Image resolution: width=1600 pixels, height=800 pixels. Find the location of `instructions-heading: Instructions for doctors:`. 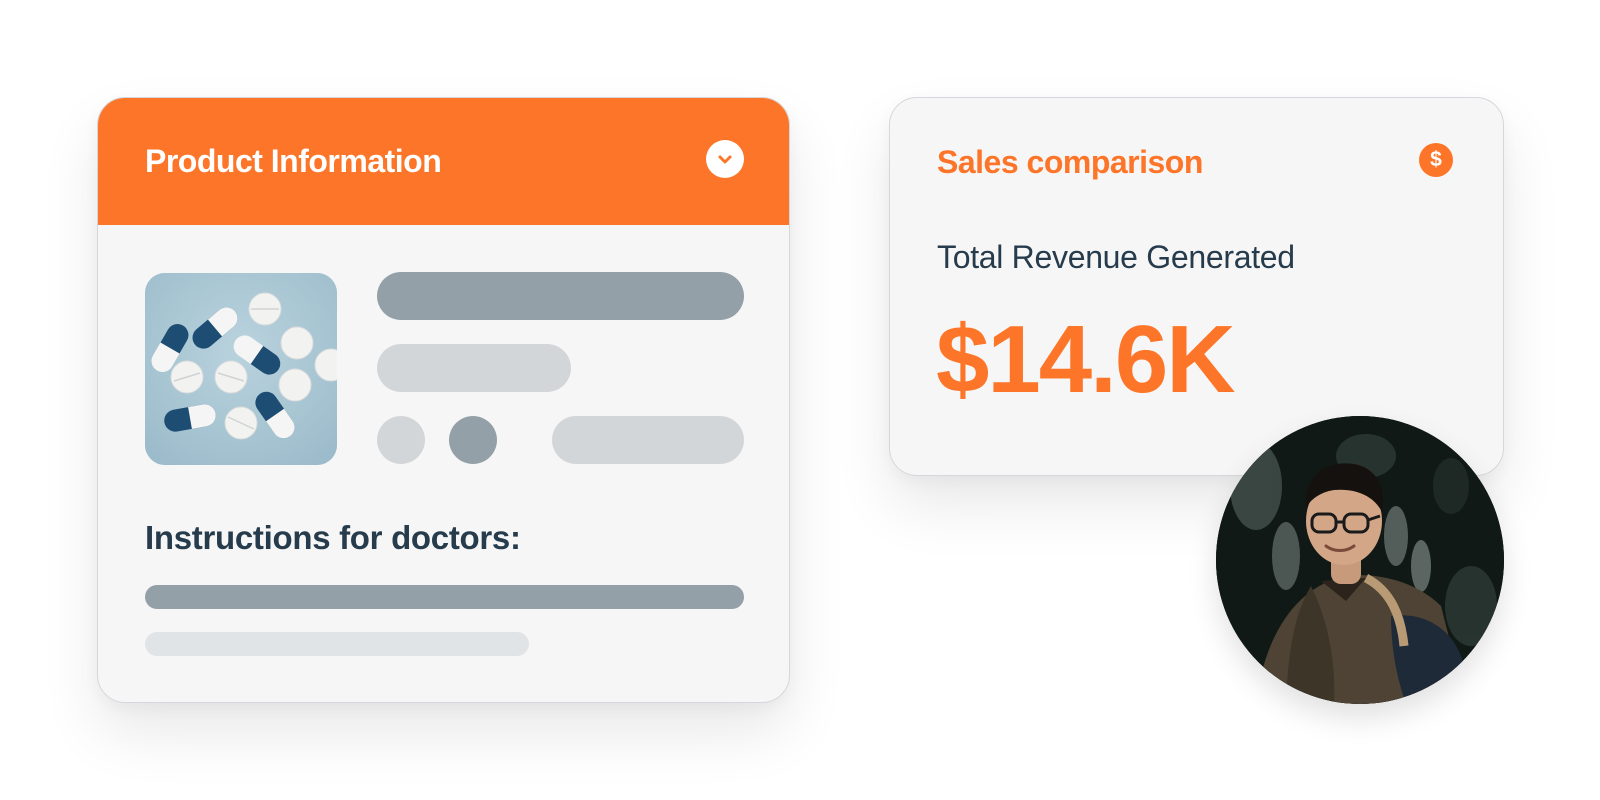

instructions-heading: Instructions for doctors: is located at coordinates (333, 537).